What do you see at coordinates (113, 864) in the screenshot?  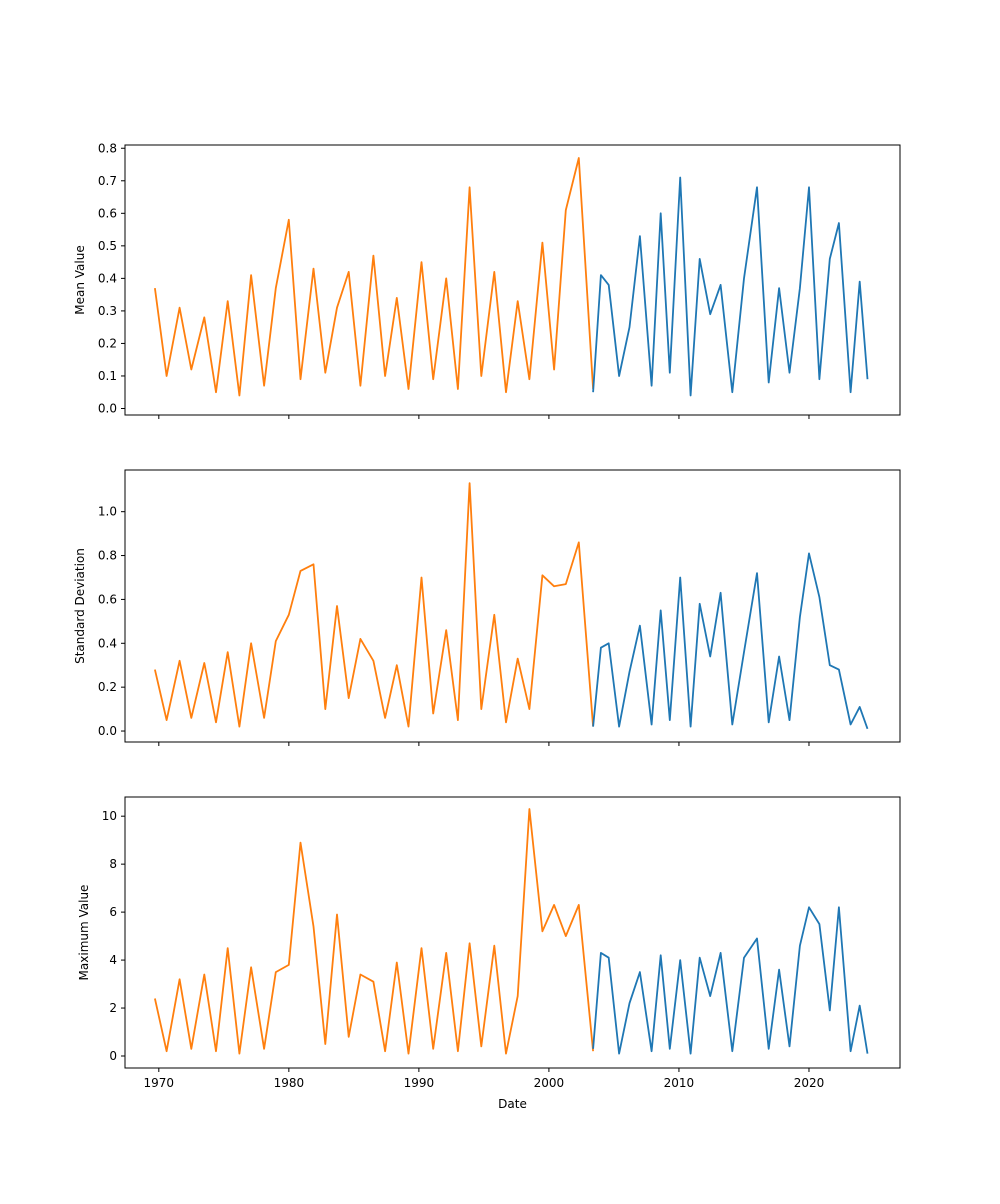 I see `y-tick-label: 8` at bounding box center [113, 864].